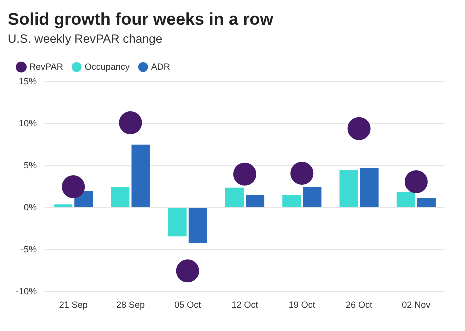 This screenshot has height=331, width=465. I want to click on y-tick-label: 15%, so click(28, 81).